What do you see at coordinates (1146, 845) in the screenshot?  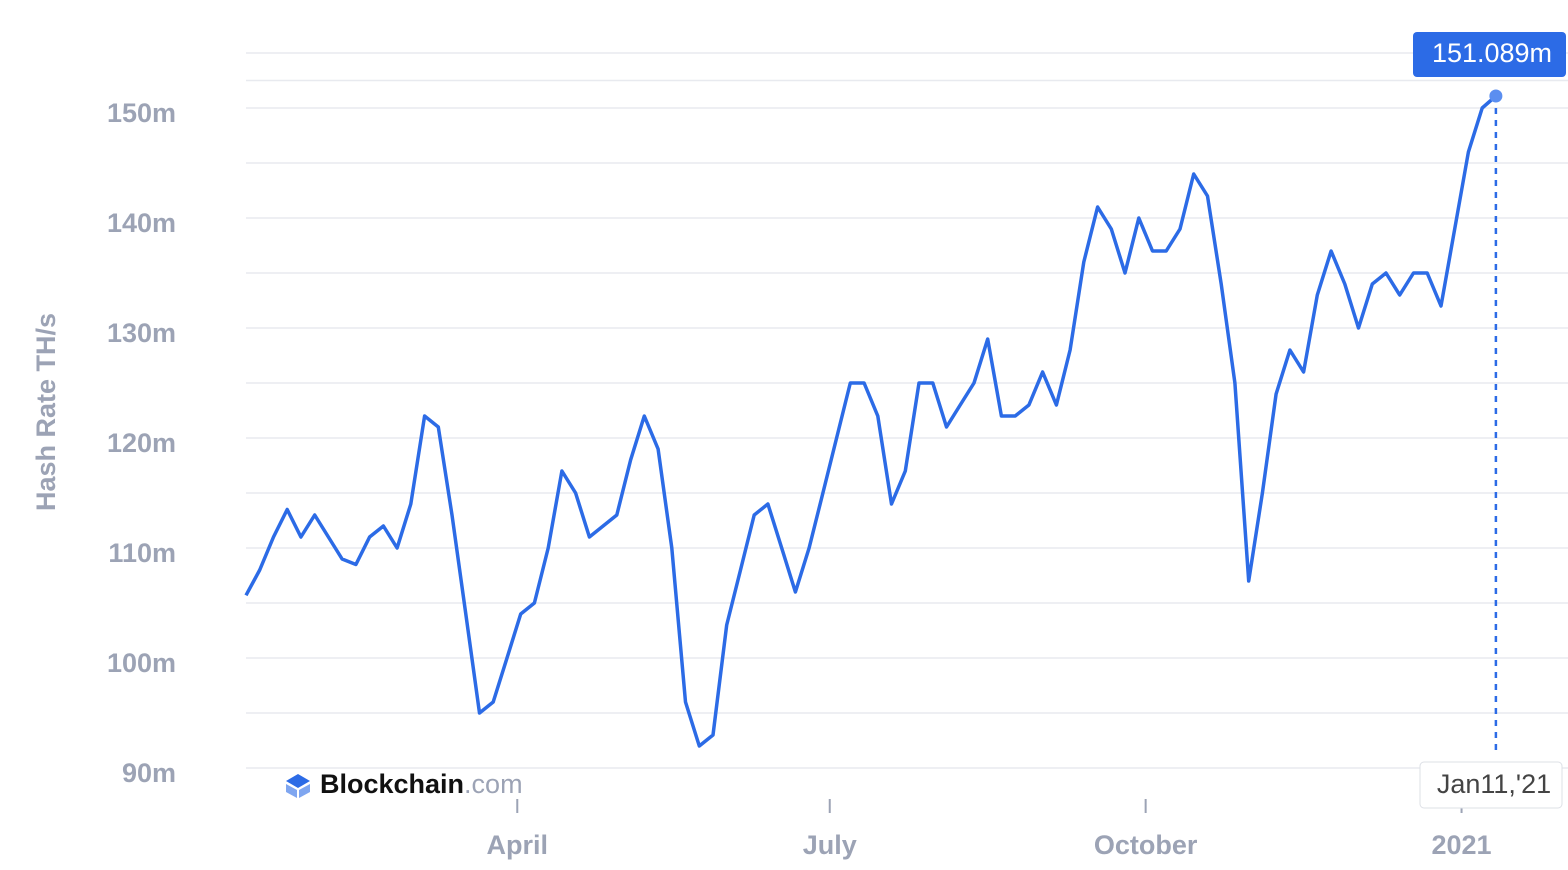 I see `x-tick-label: October` at bounding box center [1146, 845].